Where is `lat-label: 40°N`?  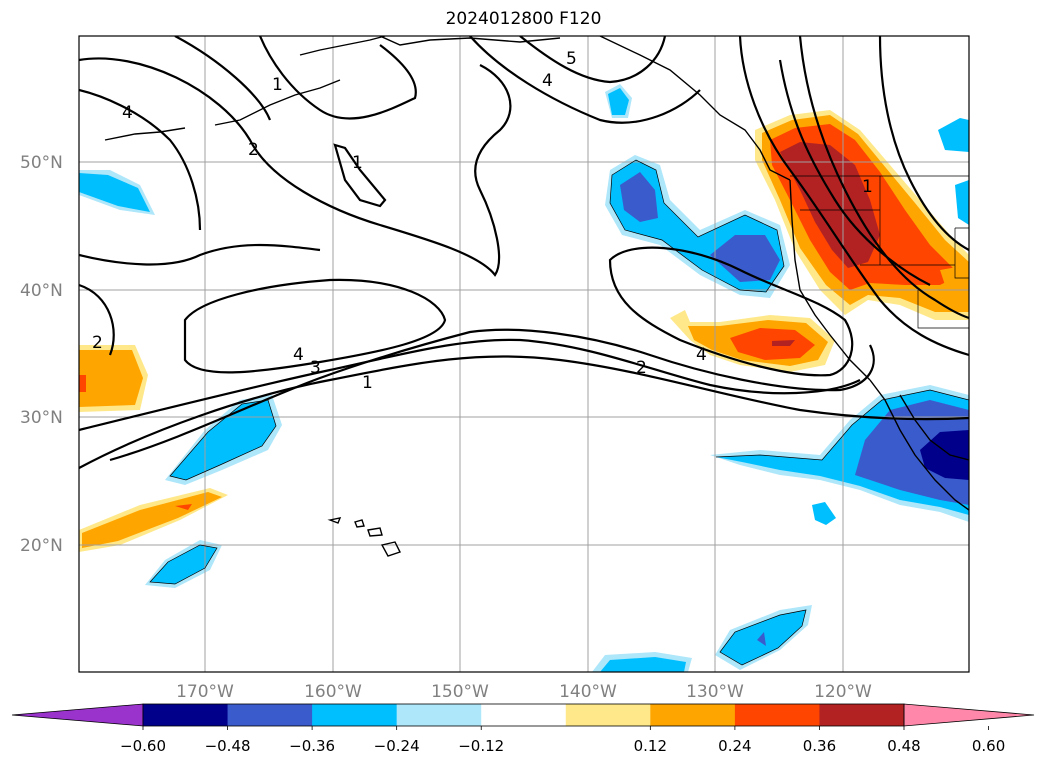 lat-label: 40°N is located at coordinates (41, 291).